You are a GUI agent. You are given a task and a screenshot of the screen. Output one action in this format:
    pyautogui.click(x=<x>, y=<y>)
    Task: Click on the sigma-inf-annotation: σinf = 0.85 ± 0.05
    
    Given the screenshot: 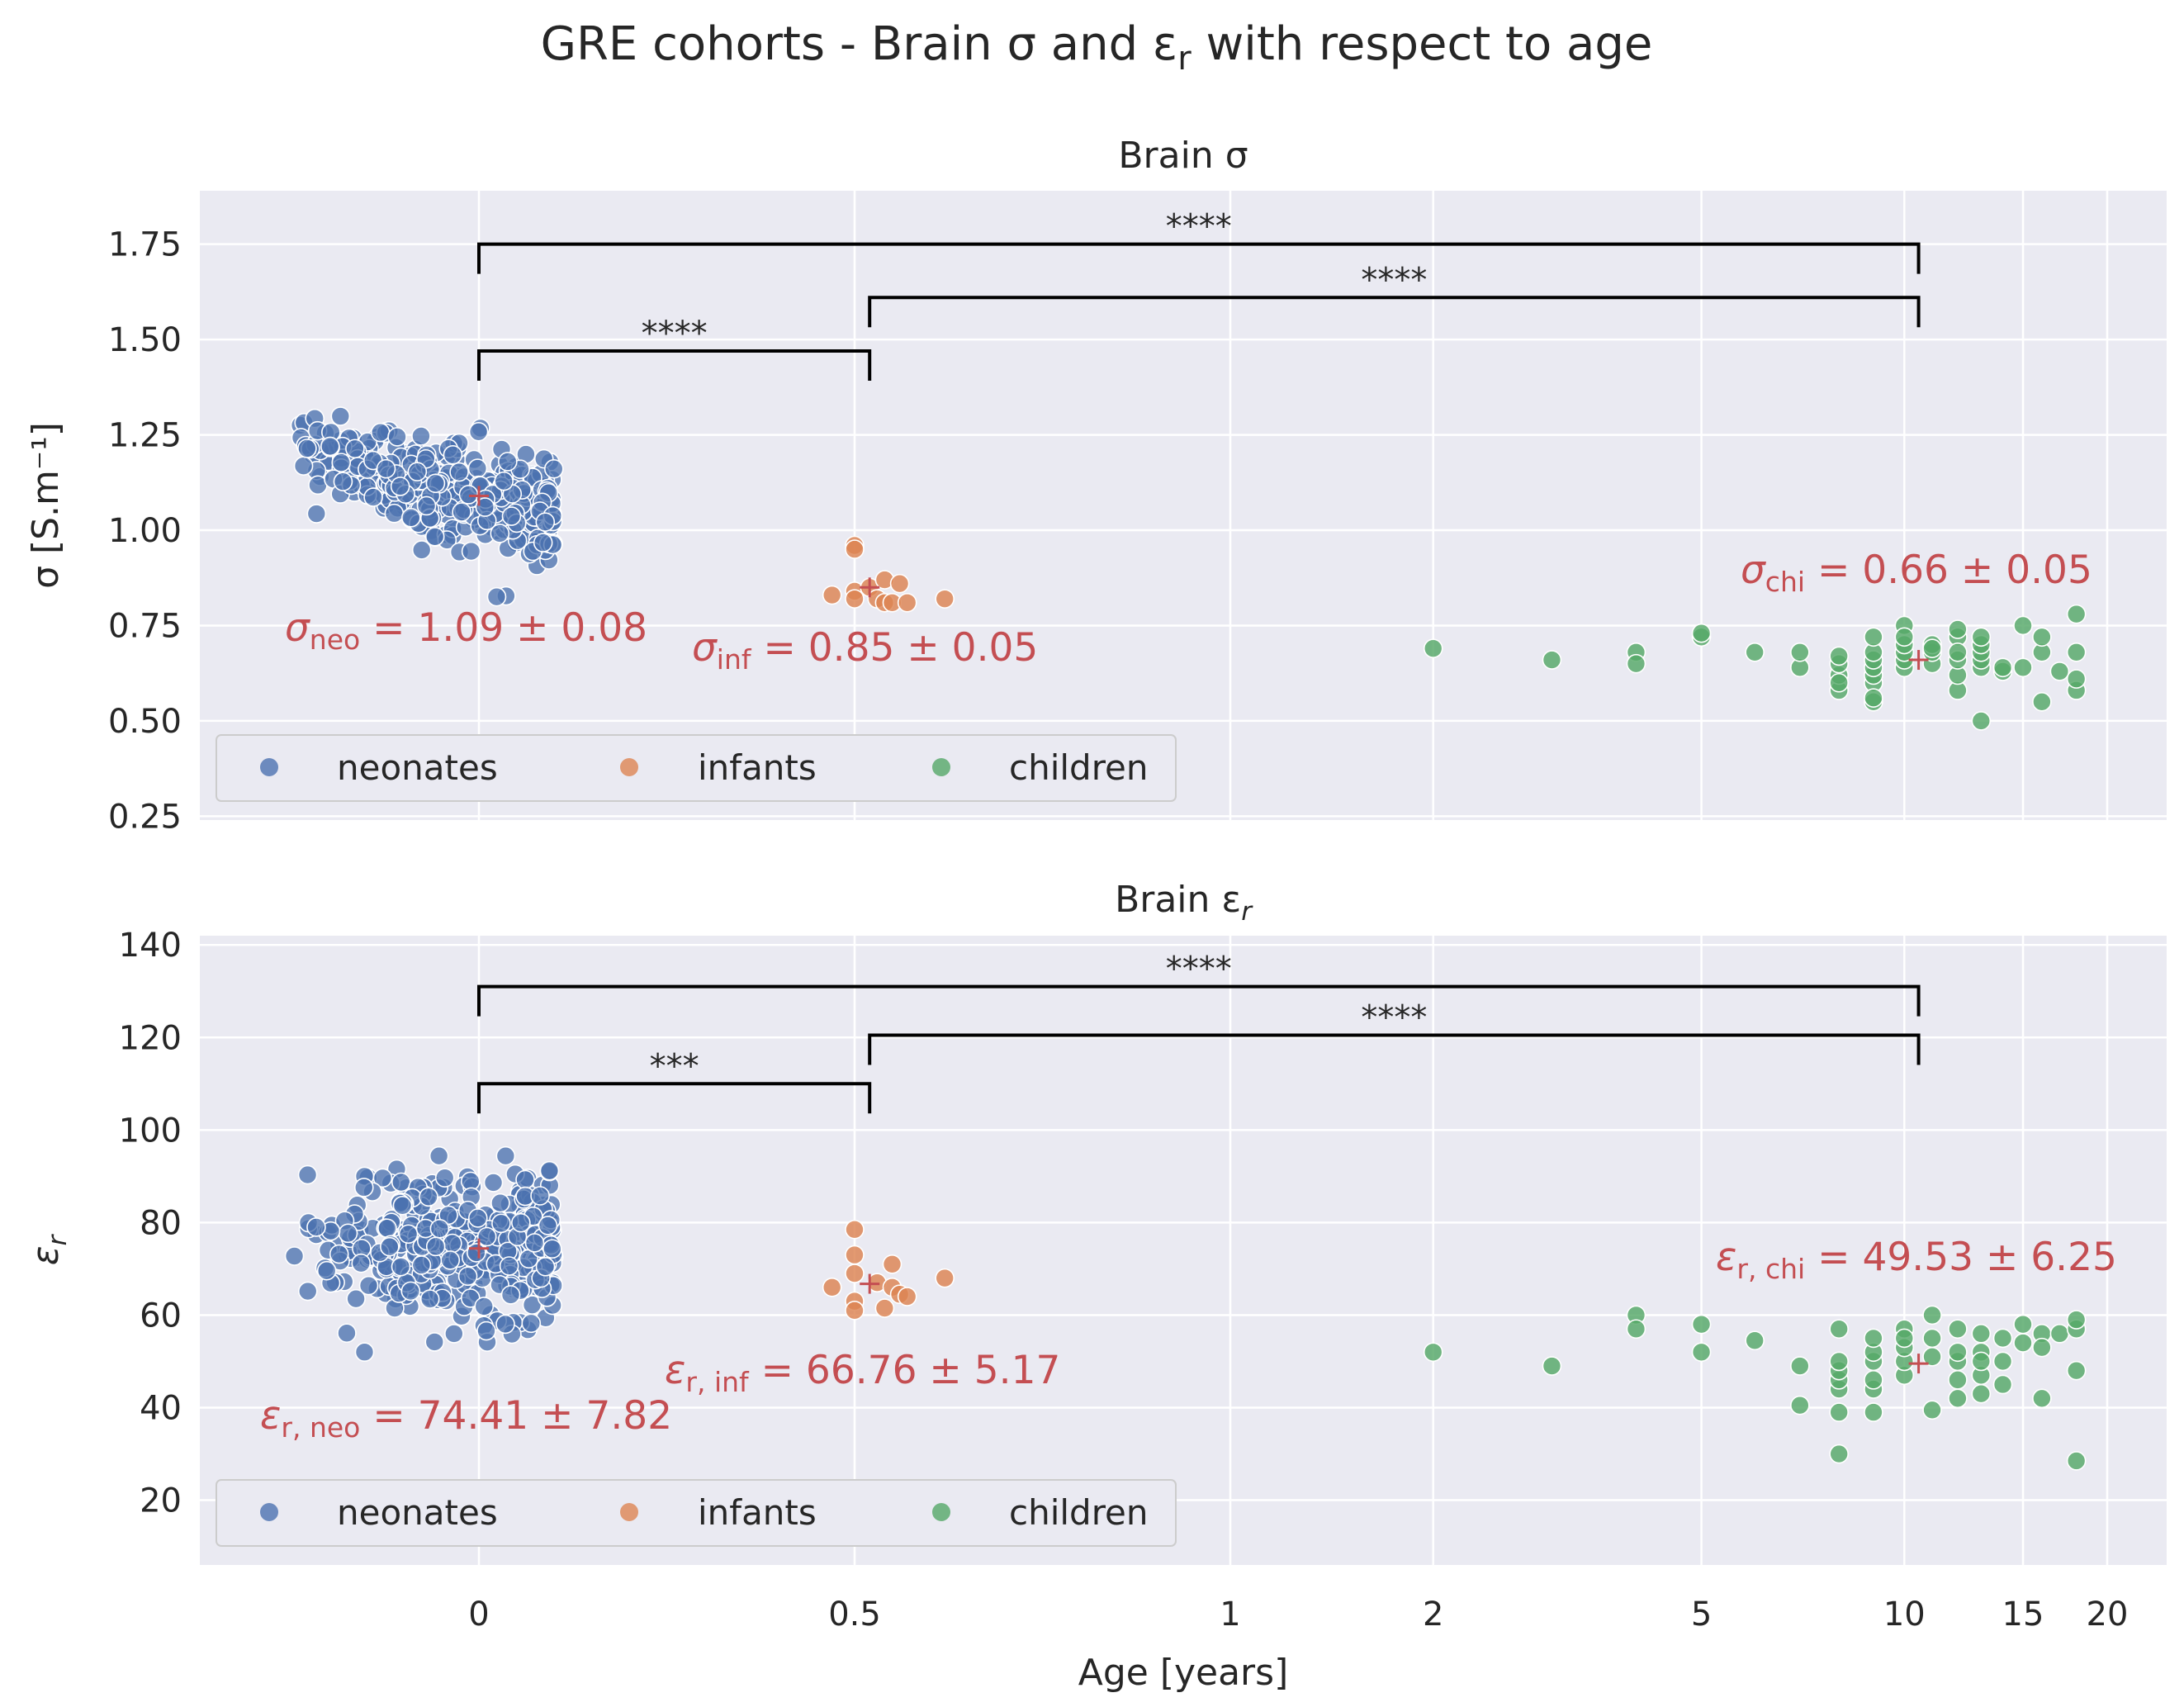 What is the action you would take?
    pyautogui.click(x=865, y=650)
    